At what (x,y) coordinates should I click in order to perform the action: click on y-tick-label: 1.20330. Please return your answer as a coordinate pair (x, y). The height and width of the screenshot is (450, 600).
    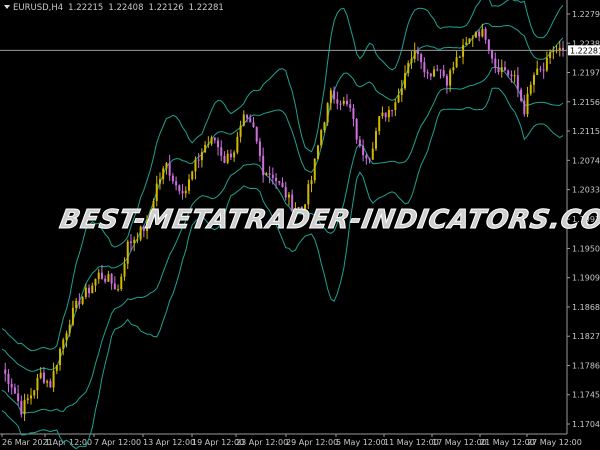
    Looking at the image, I should click on (586, 190).